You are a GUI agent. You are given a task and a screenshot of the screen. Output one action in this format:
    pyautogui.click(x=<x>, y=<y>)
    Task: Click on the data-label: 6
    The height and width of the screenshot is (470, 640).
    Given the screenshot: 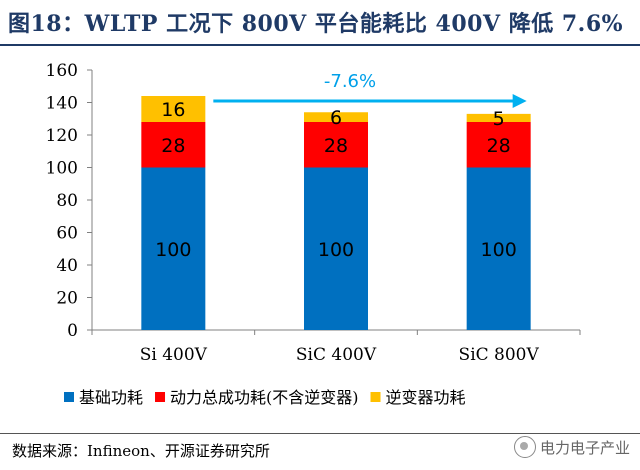 What is the action you would take?
    pyautogui.click(x=336, y=118)
    